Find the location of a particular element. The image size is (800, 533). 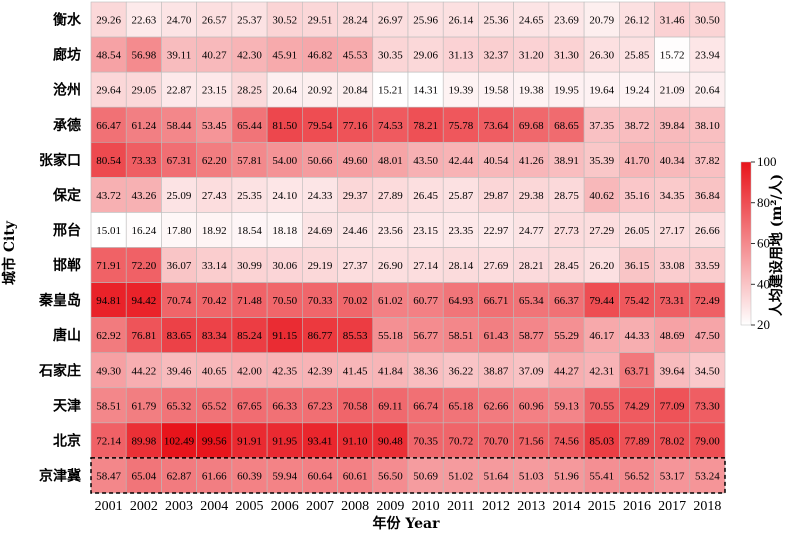

cell-value-label: 69.68 is located at coordinates (531, 126).